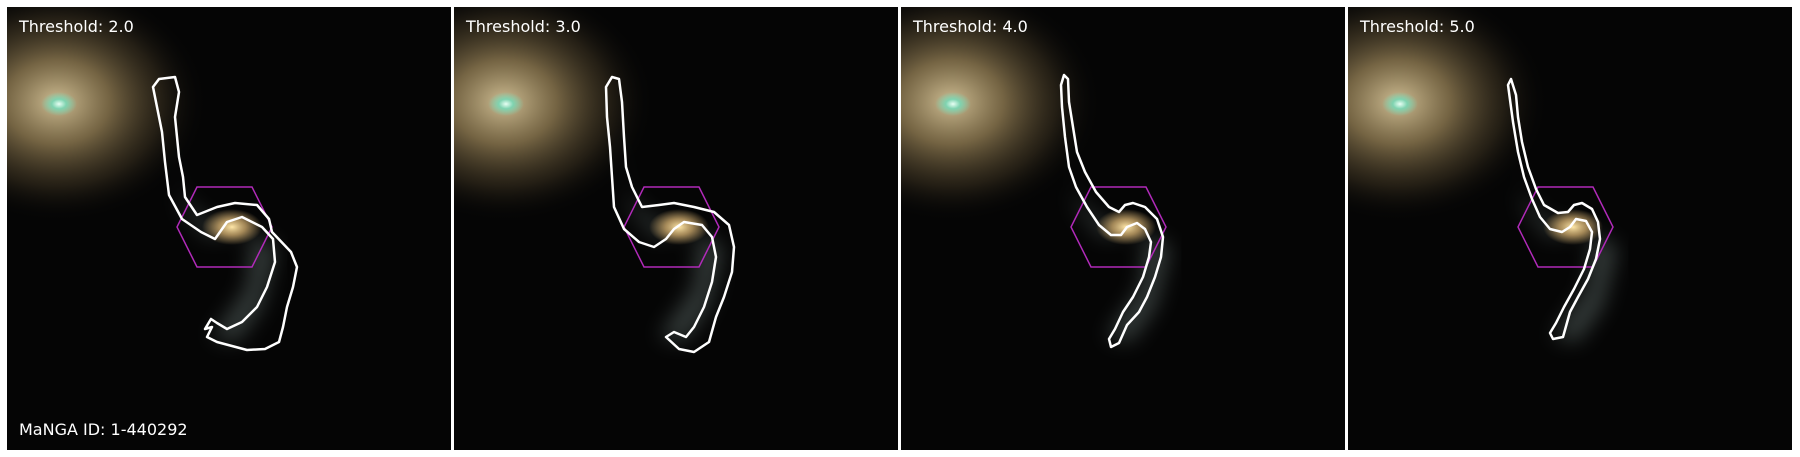  I want to click on threshold-label: Threshold: 3.0, so click(523, 26).